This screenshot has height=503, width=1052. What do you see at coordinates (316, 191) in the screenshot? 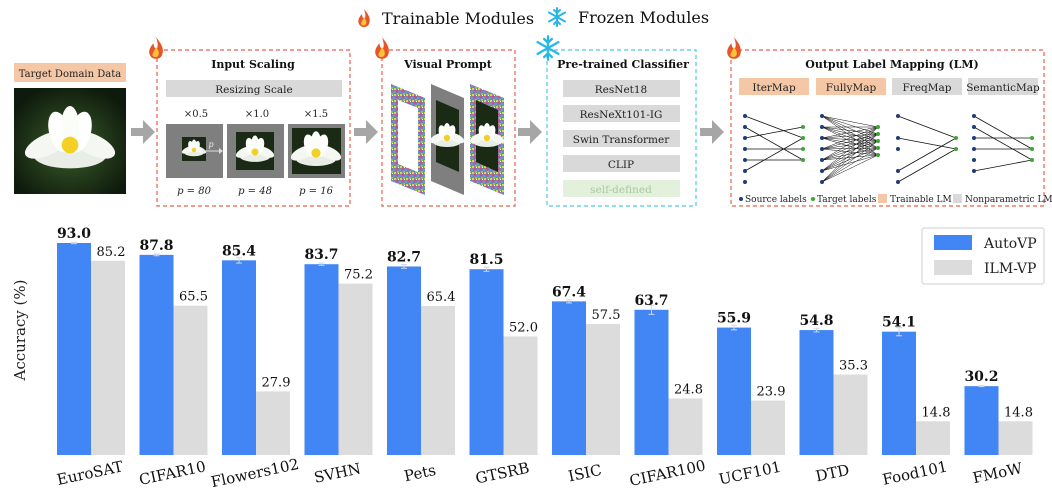
I see `p-value-2: p = 16` at bounding box center [316, 191].